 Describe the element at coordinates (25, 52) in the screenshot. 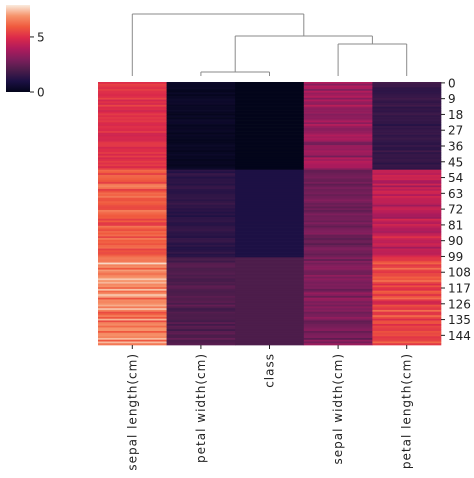

I see `colorbar: 05` at that location.